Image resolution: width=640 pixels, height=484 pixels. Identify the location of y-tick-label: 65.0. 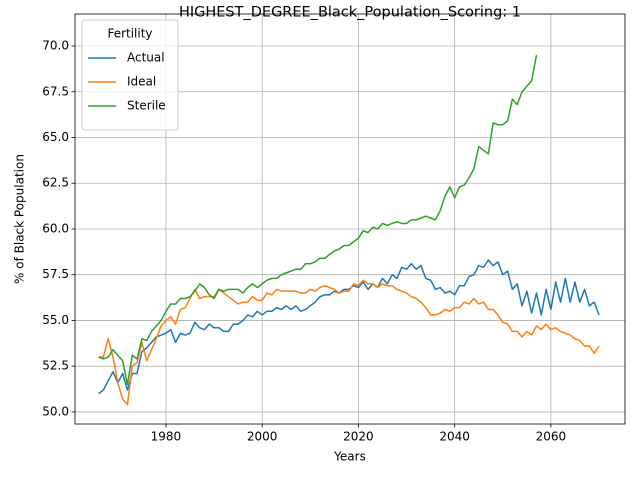
(55, 137).